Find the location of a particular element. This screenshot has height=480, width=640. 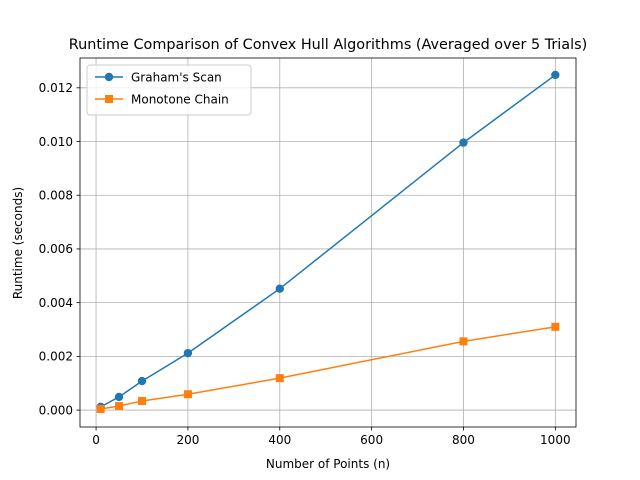

legend-marker-graham-s-scan is located at coordinates (109, 77).